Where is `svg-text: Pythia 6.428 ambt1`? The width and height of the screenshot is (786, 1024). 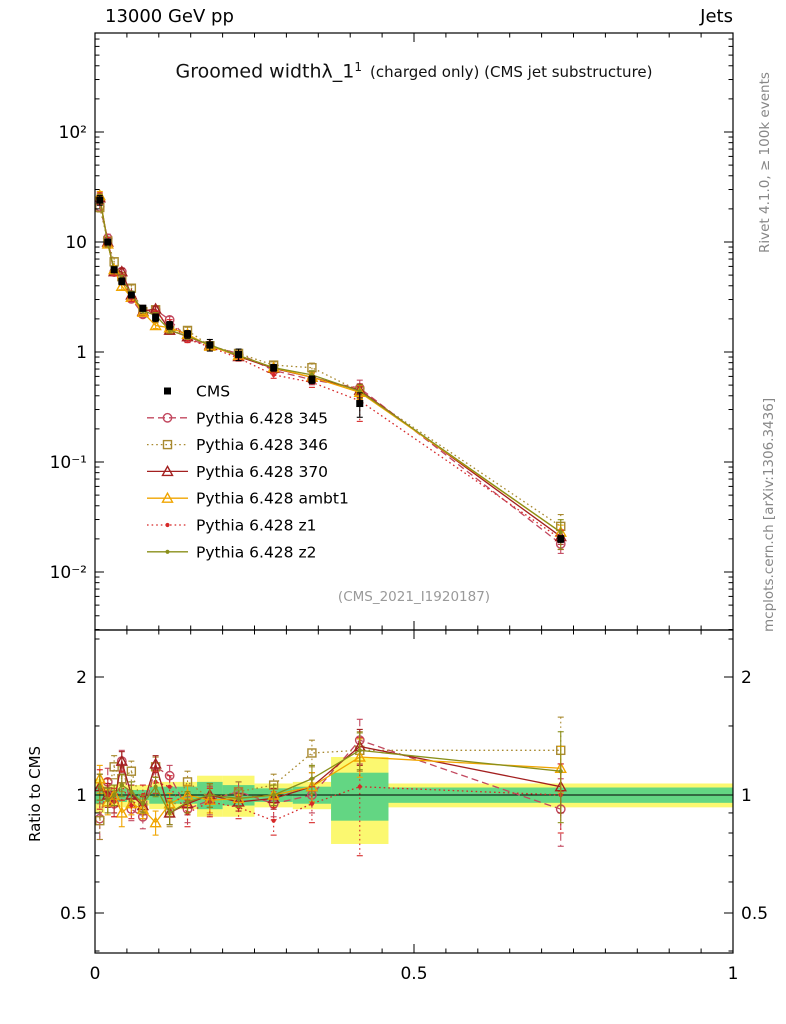
svg-text: Pythia 6.428 ambt1 is located at coordinates (272, 499).